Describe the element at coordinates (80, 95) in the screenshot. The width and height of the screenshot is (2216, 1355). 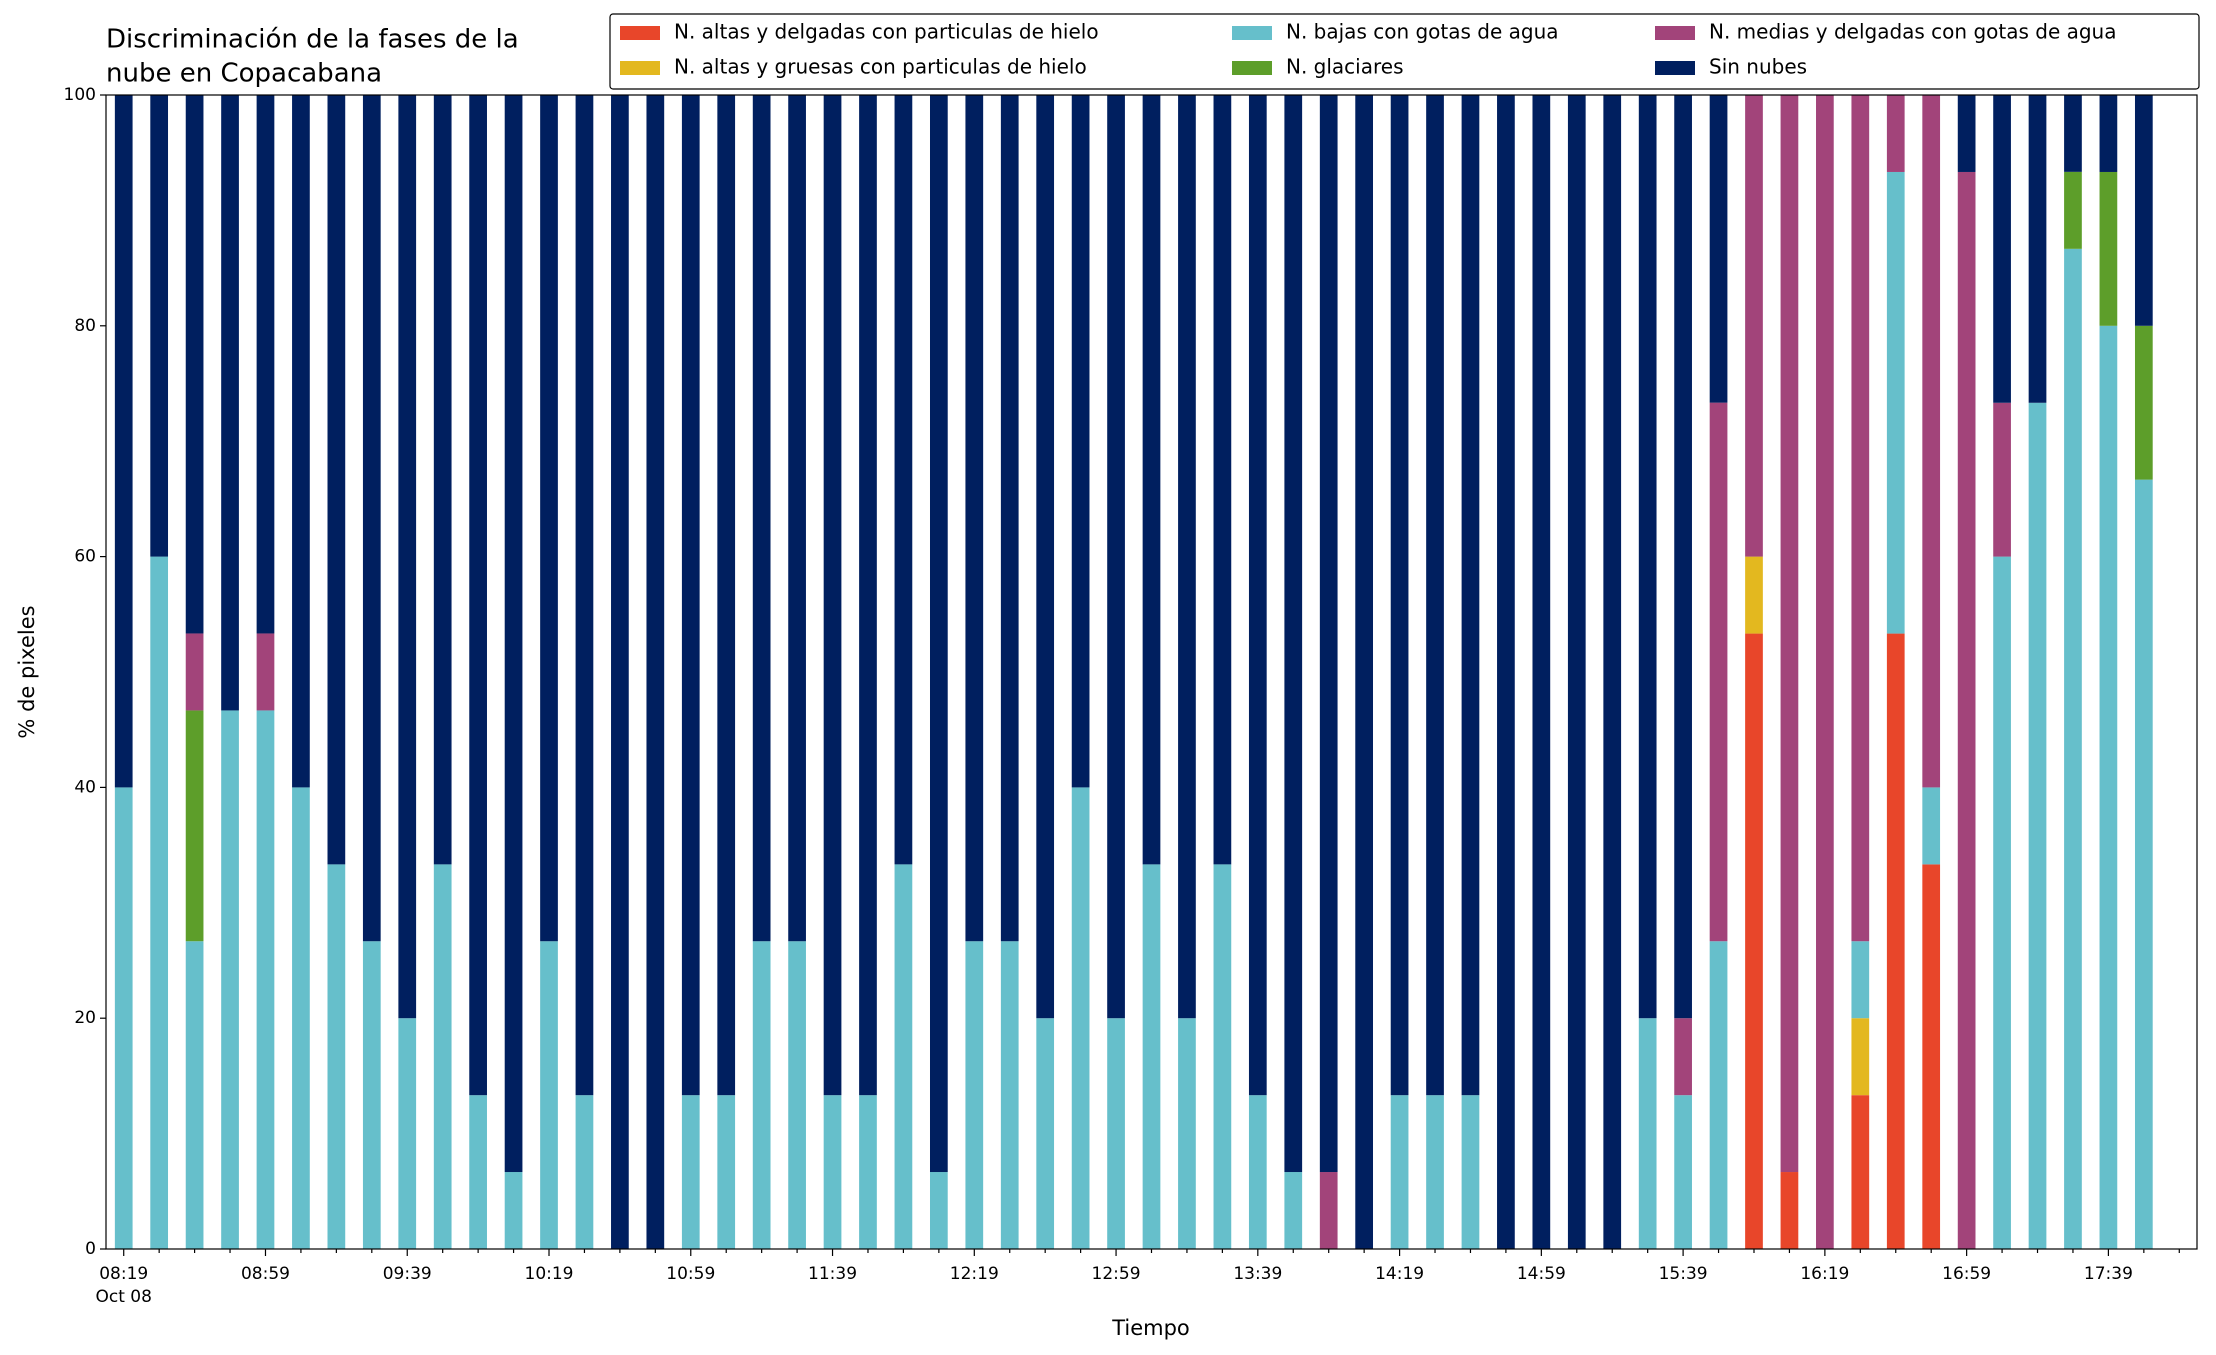
I see `y-tick-label: 100` at that location.